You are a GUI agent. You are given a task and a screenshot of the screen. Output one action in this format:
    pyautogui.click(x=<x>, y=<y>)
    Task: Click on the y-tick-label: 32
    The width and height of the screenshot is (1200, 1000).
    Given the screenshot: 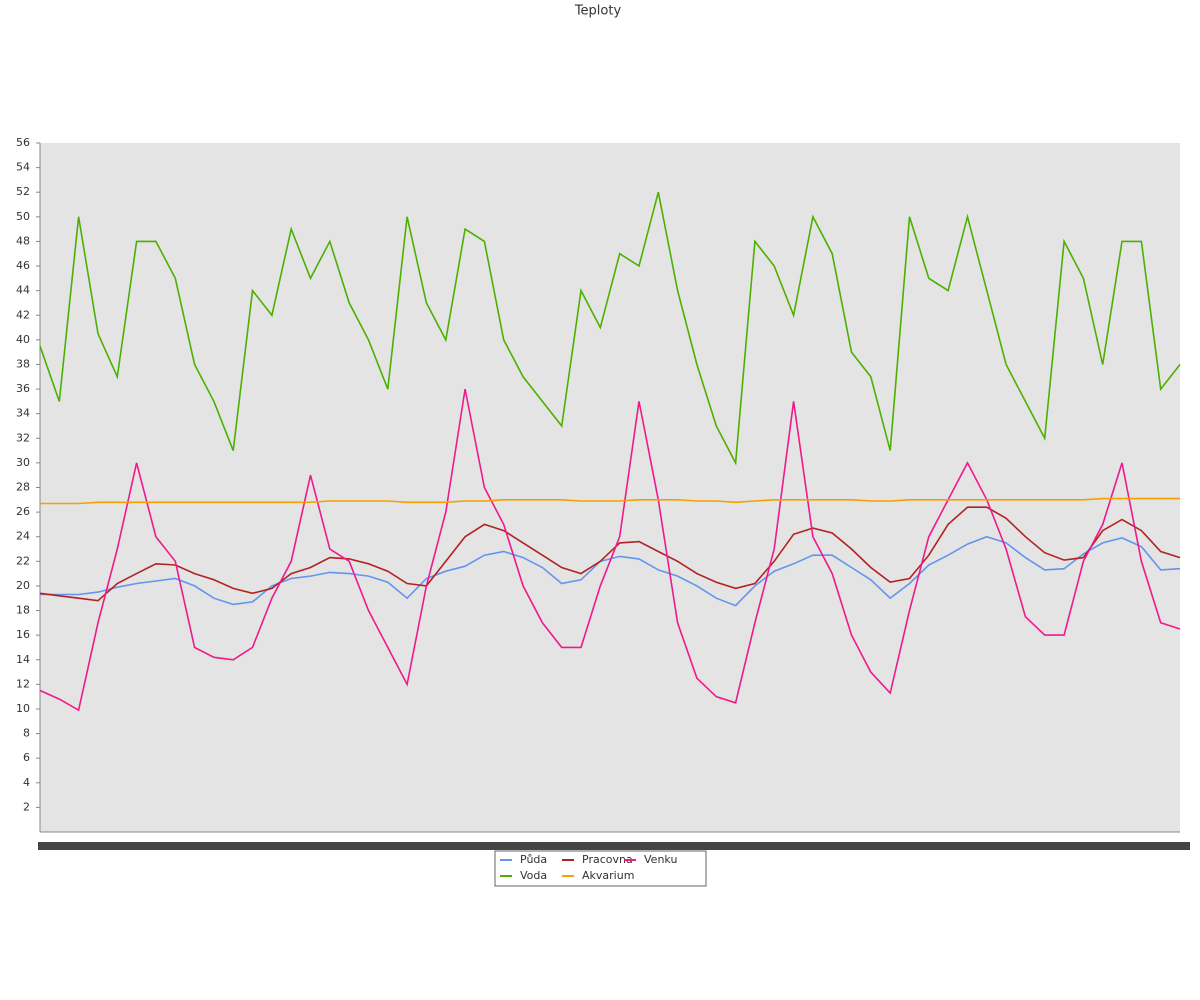 What is the action you would take?
    pyautogui.click(x=23, y=437)
    